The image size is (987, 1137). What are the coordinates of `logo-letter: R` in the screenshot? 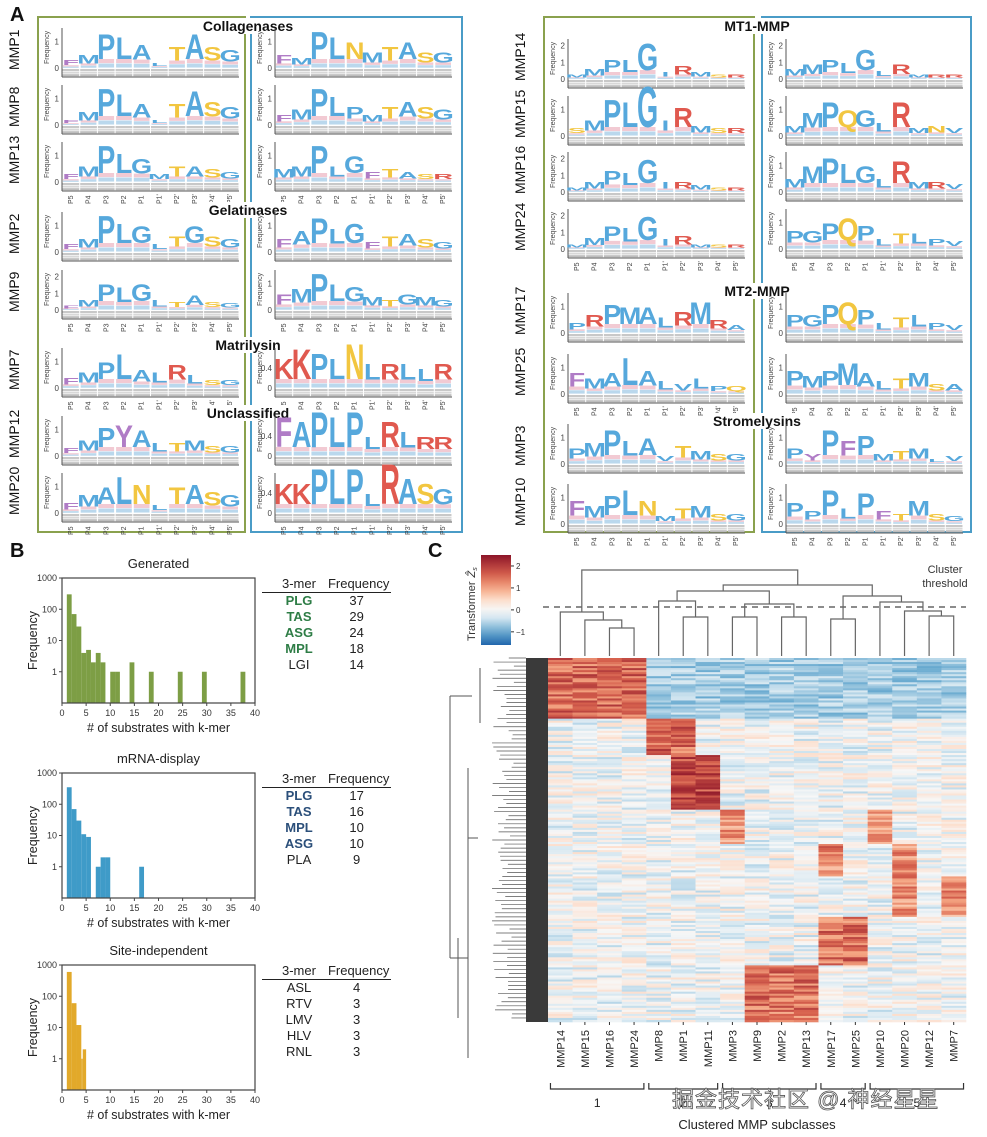 It's located at (901, 114).